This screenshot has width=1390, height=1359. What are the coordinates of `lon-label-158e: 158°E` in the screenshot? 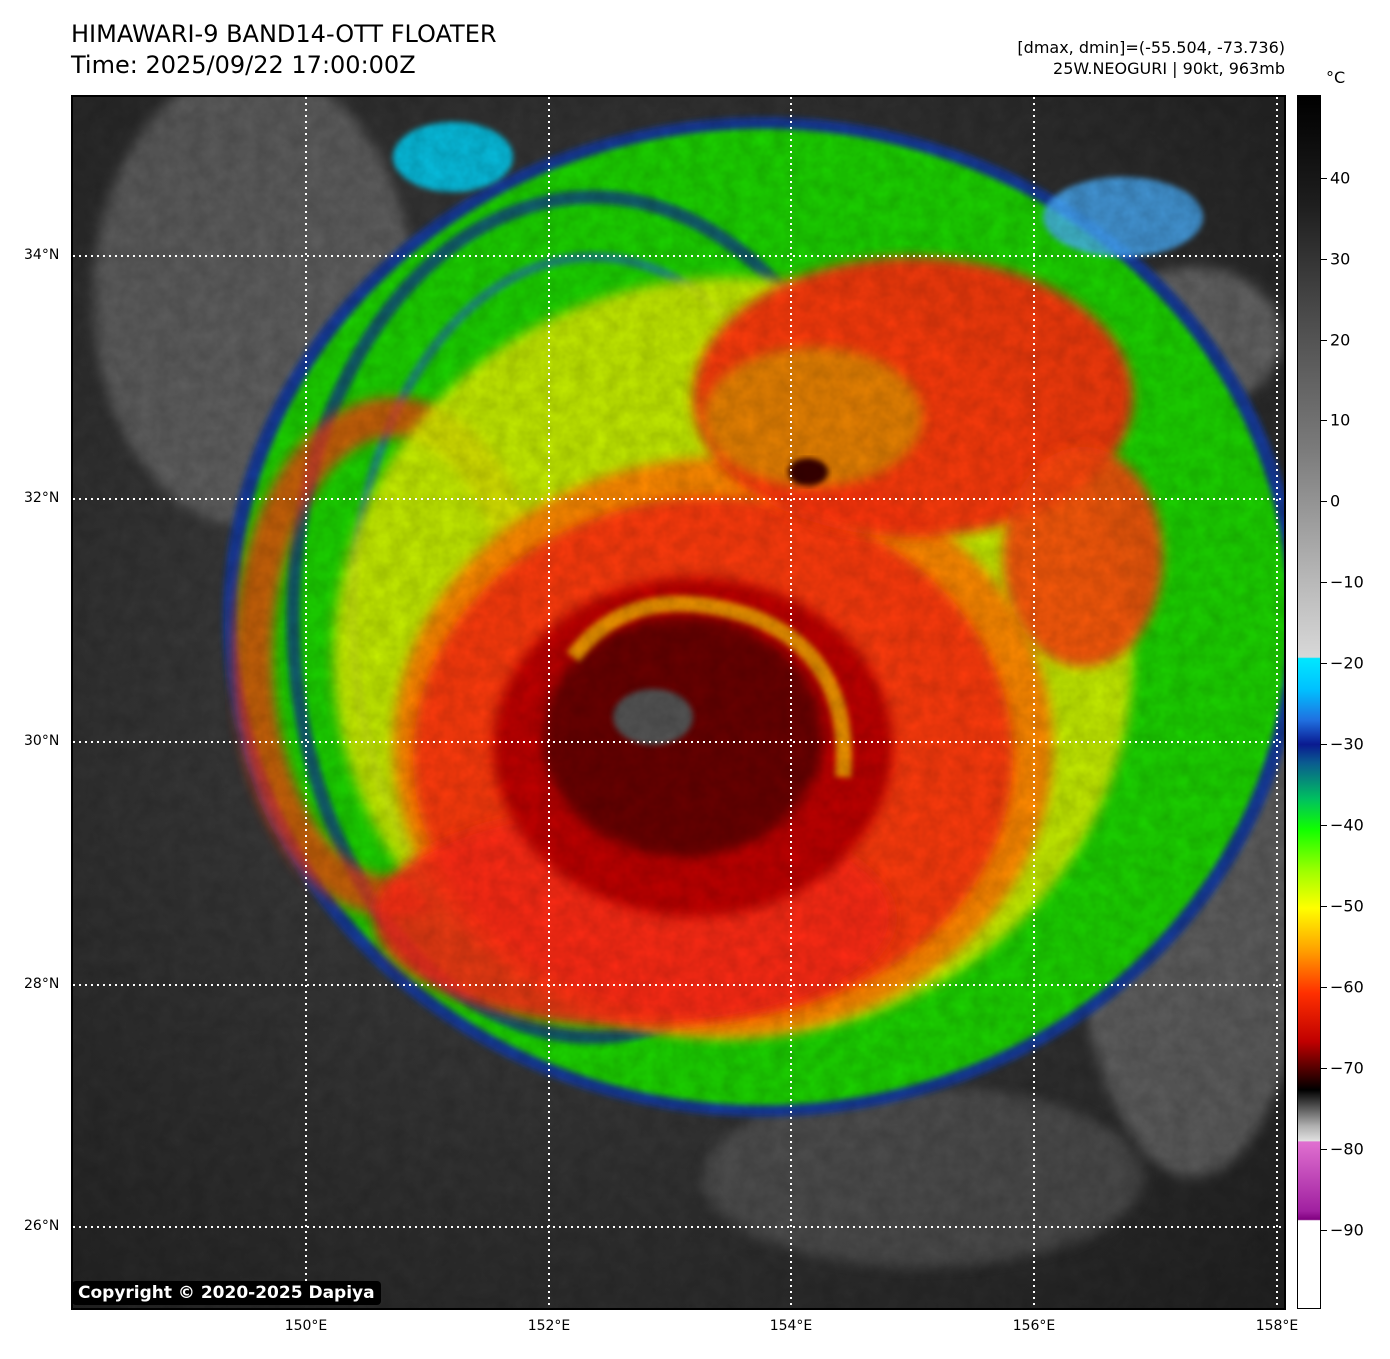 It's located at (1277, 1326).